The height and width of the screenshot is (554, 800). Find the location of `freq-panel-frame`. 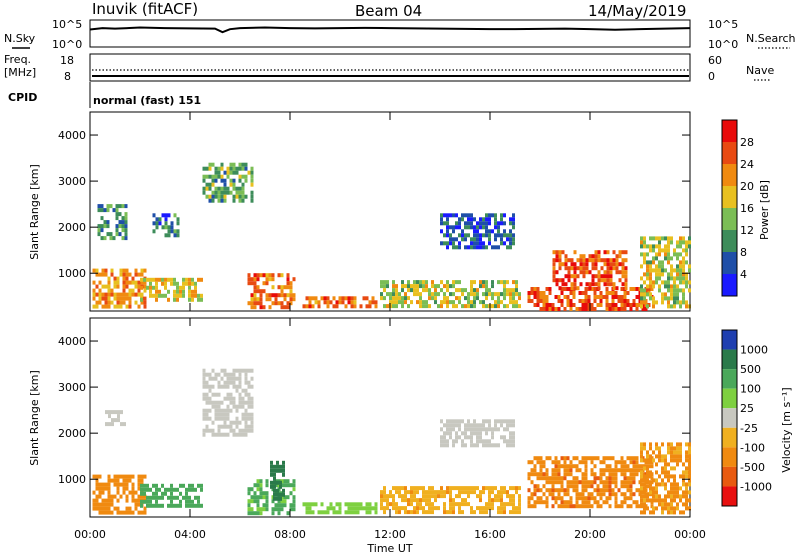

freq-panel-frame is located at coordinates (390, 67).